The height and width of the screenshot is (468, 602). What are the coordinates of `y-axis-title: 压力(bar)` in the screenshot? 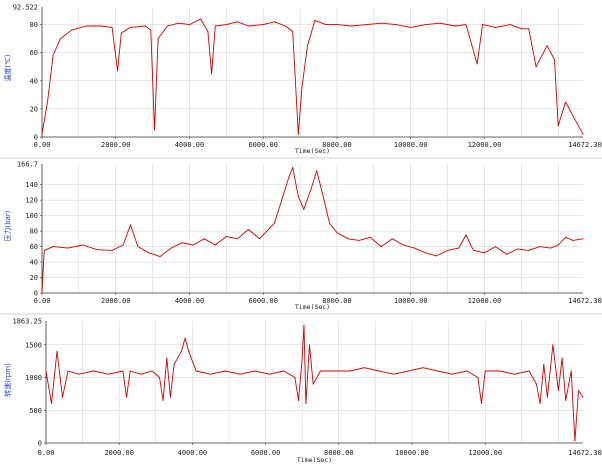 It's located at (7, 225).